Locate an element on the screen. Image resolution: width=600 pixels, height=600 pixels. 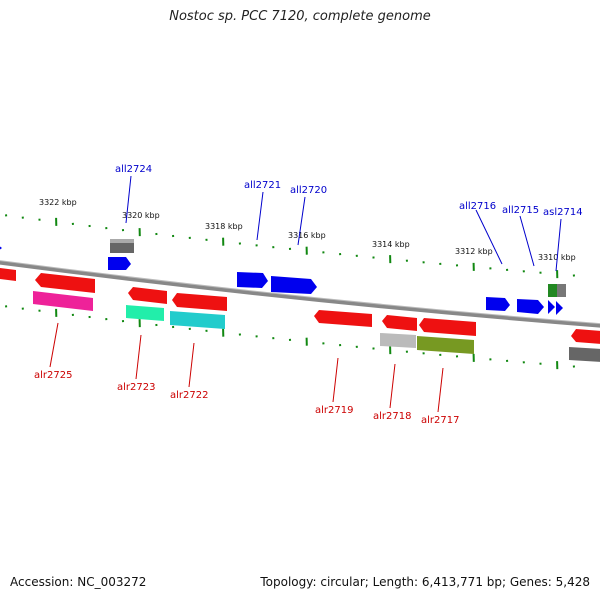
scale-label-3320: 3320 kbp is located at coordinates (141, 215).